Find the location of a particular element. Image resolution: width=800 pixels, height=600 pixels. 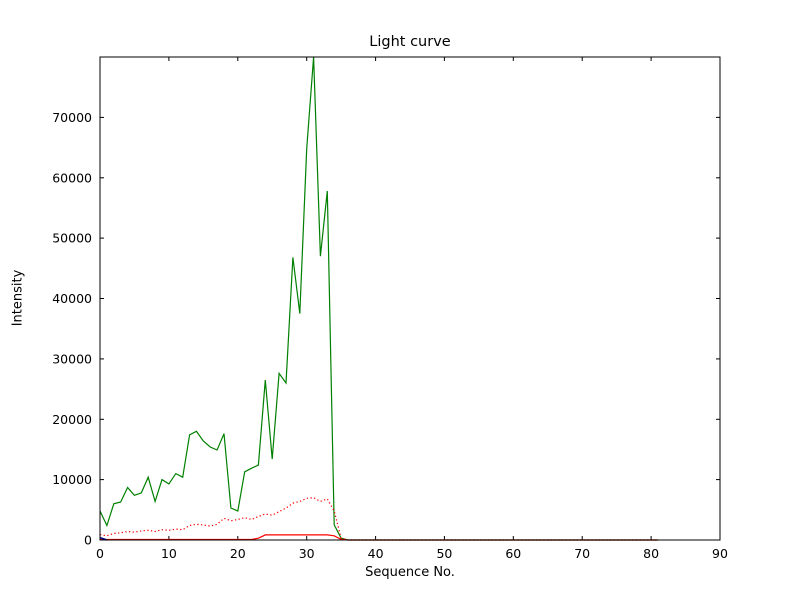

series-red-dotted is located at coordinates (378, 519).